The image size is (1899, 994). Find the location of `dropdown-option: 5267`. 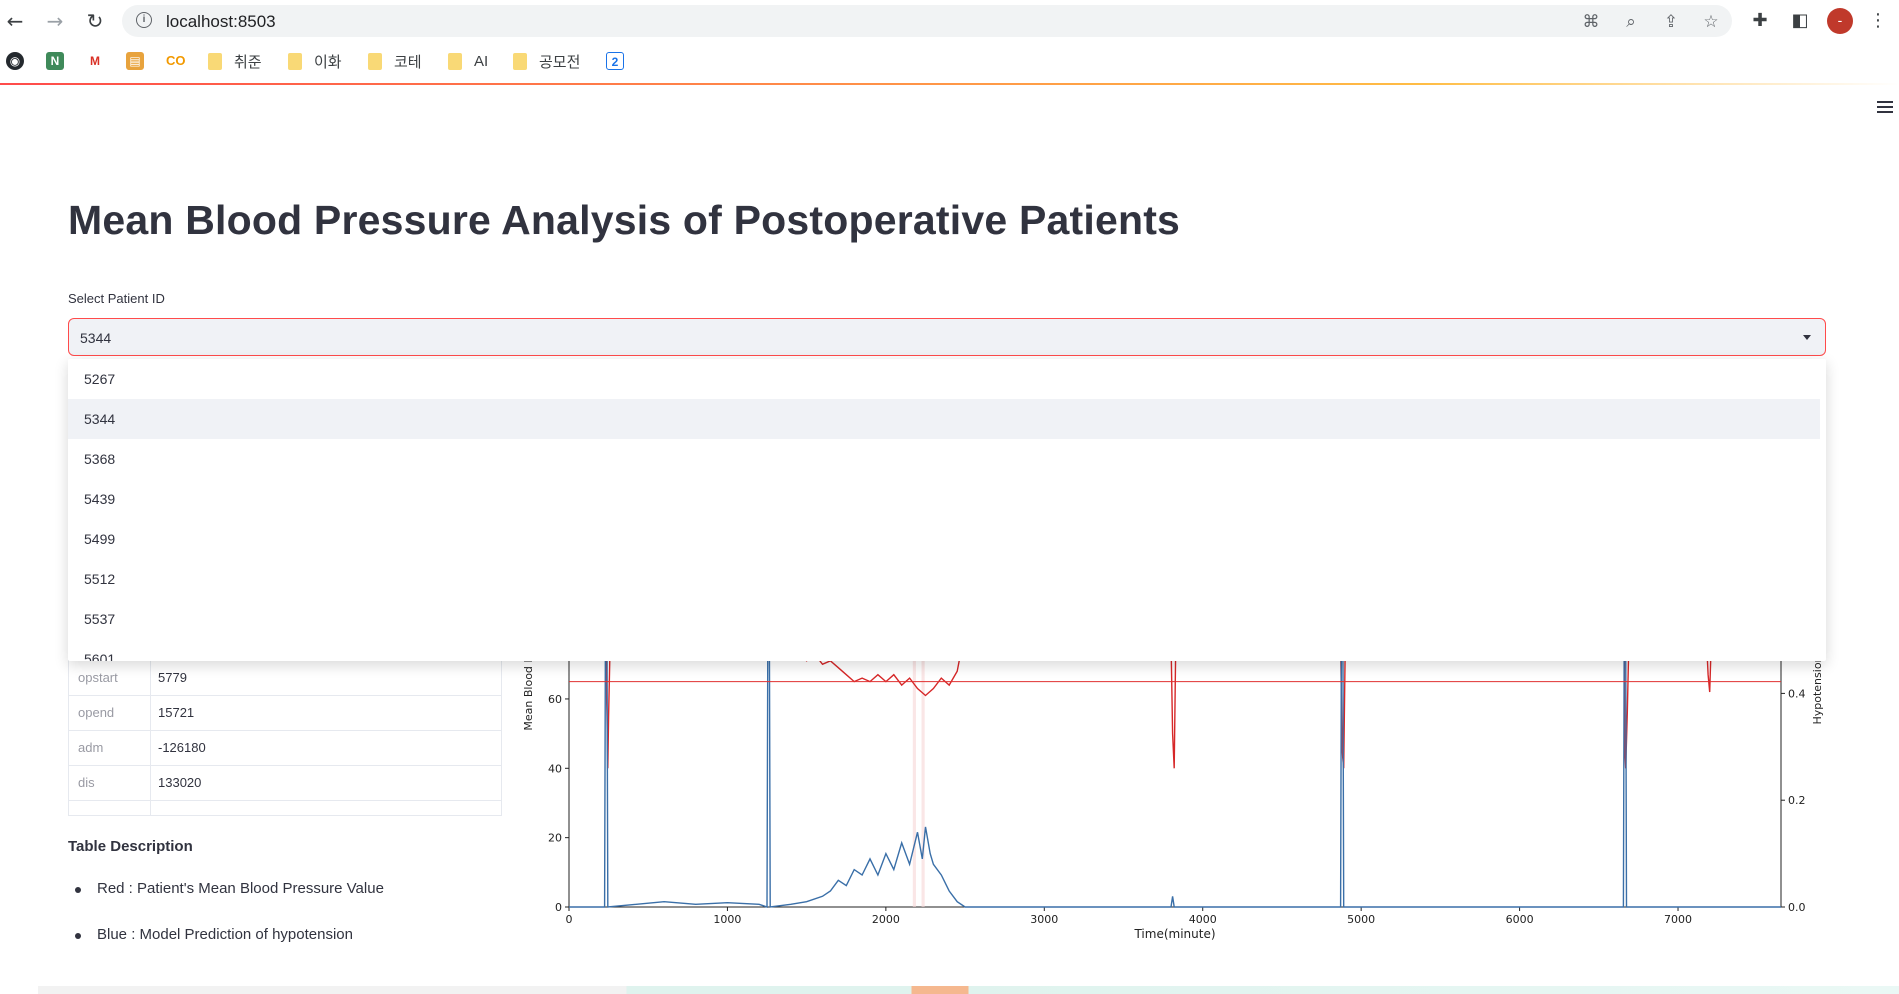

dropdown-option: 5267 is located at coordinates (100, 379).